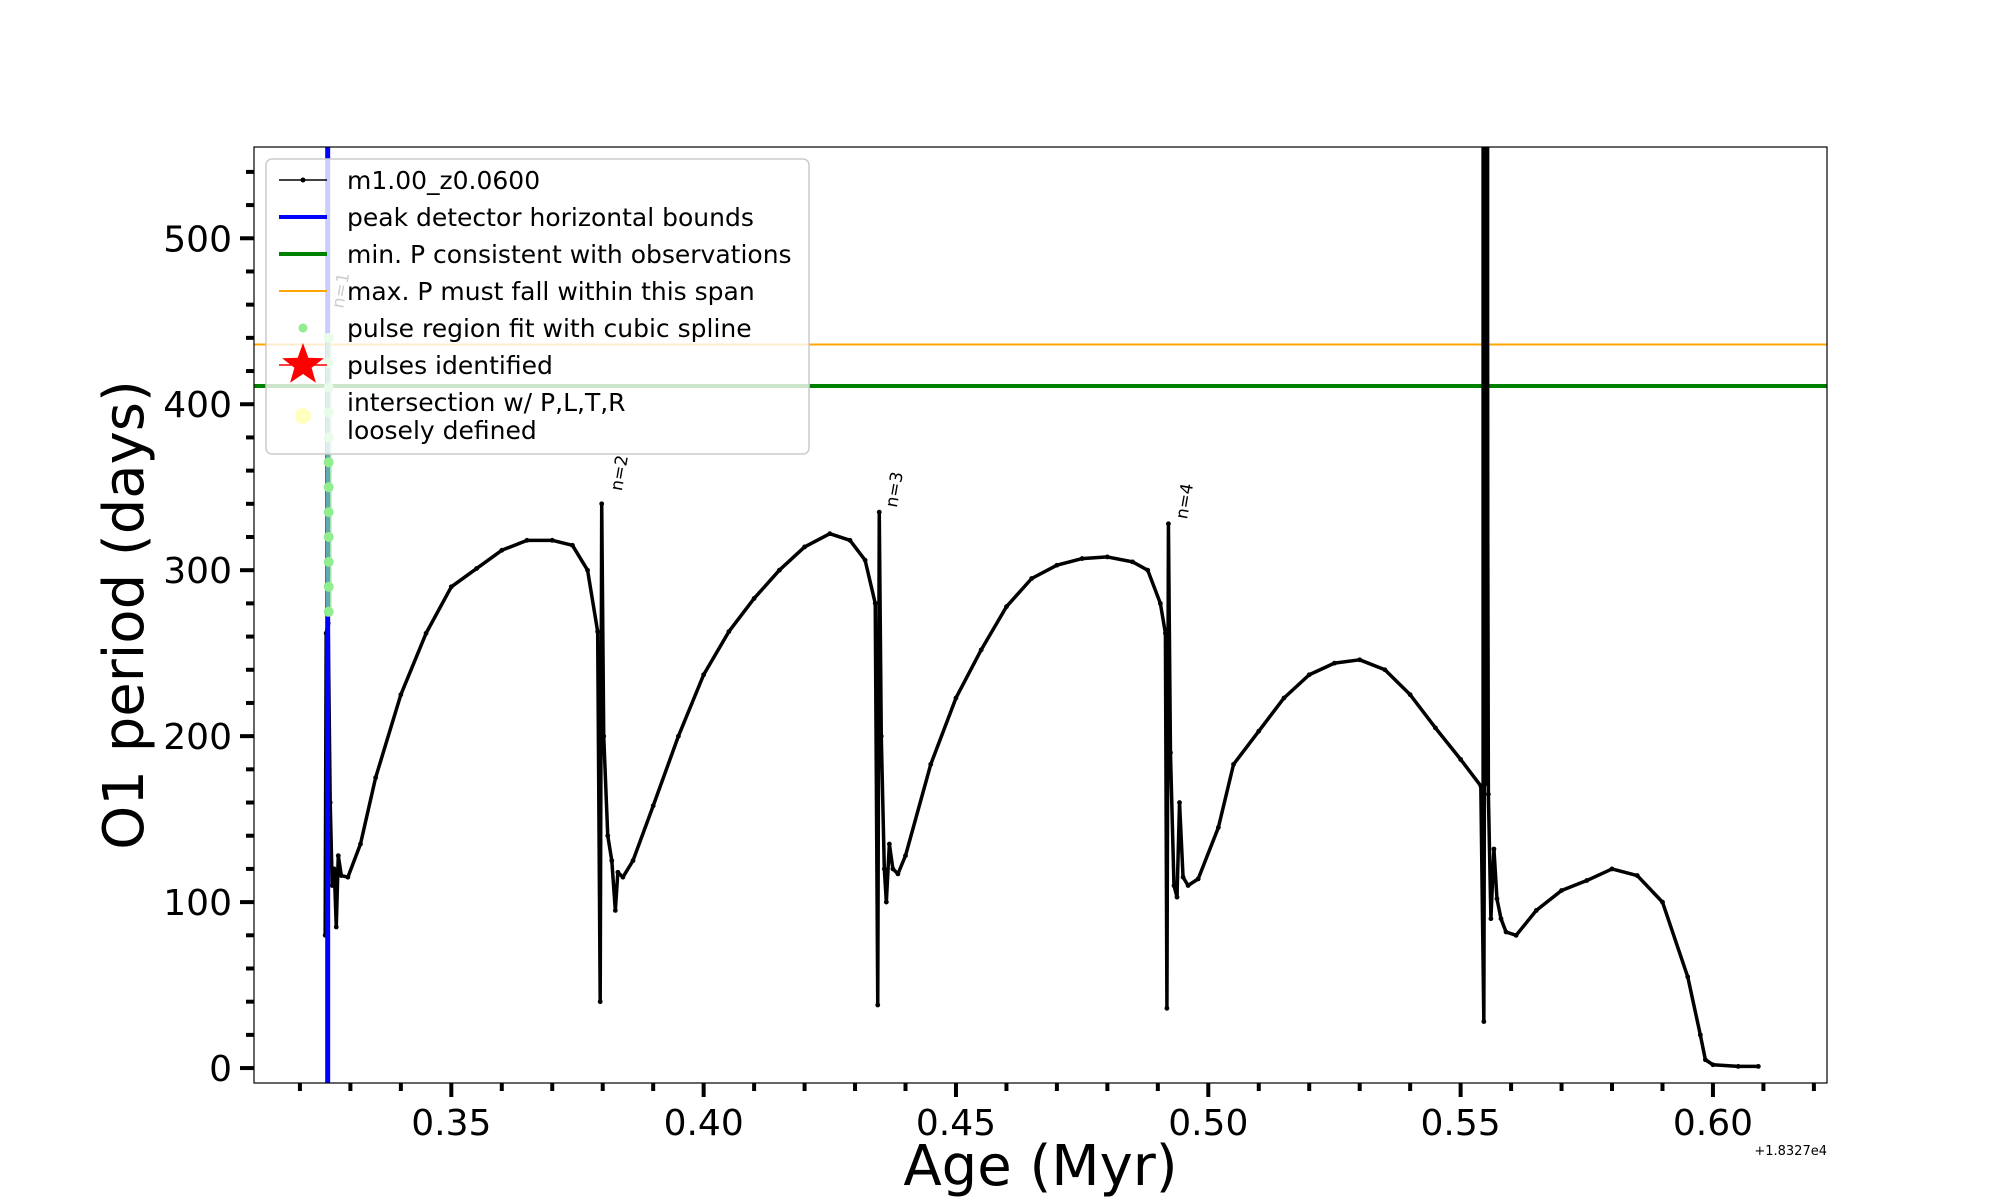 The height and width of the screenshot is (1200, 2000). Describe the element at coordinates (197, 239) in the screenshot. I see `y-tick-label: 500` at that location.